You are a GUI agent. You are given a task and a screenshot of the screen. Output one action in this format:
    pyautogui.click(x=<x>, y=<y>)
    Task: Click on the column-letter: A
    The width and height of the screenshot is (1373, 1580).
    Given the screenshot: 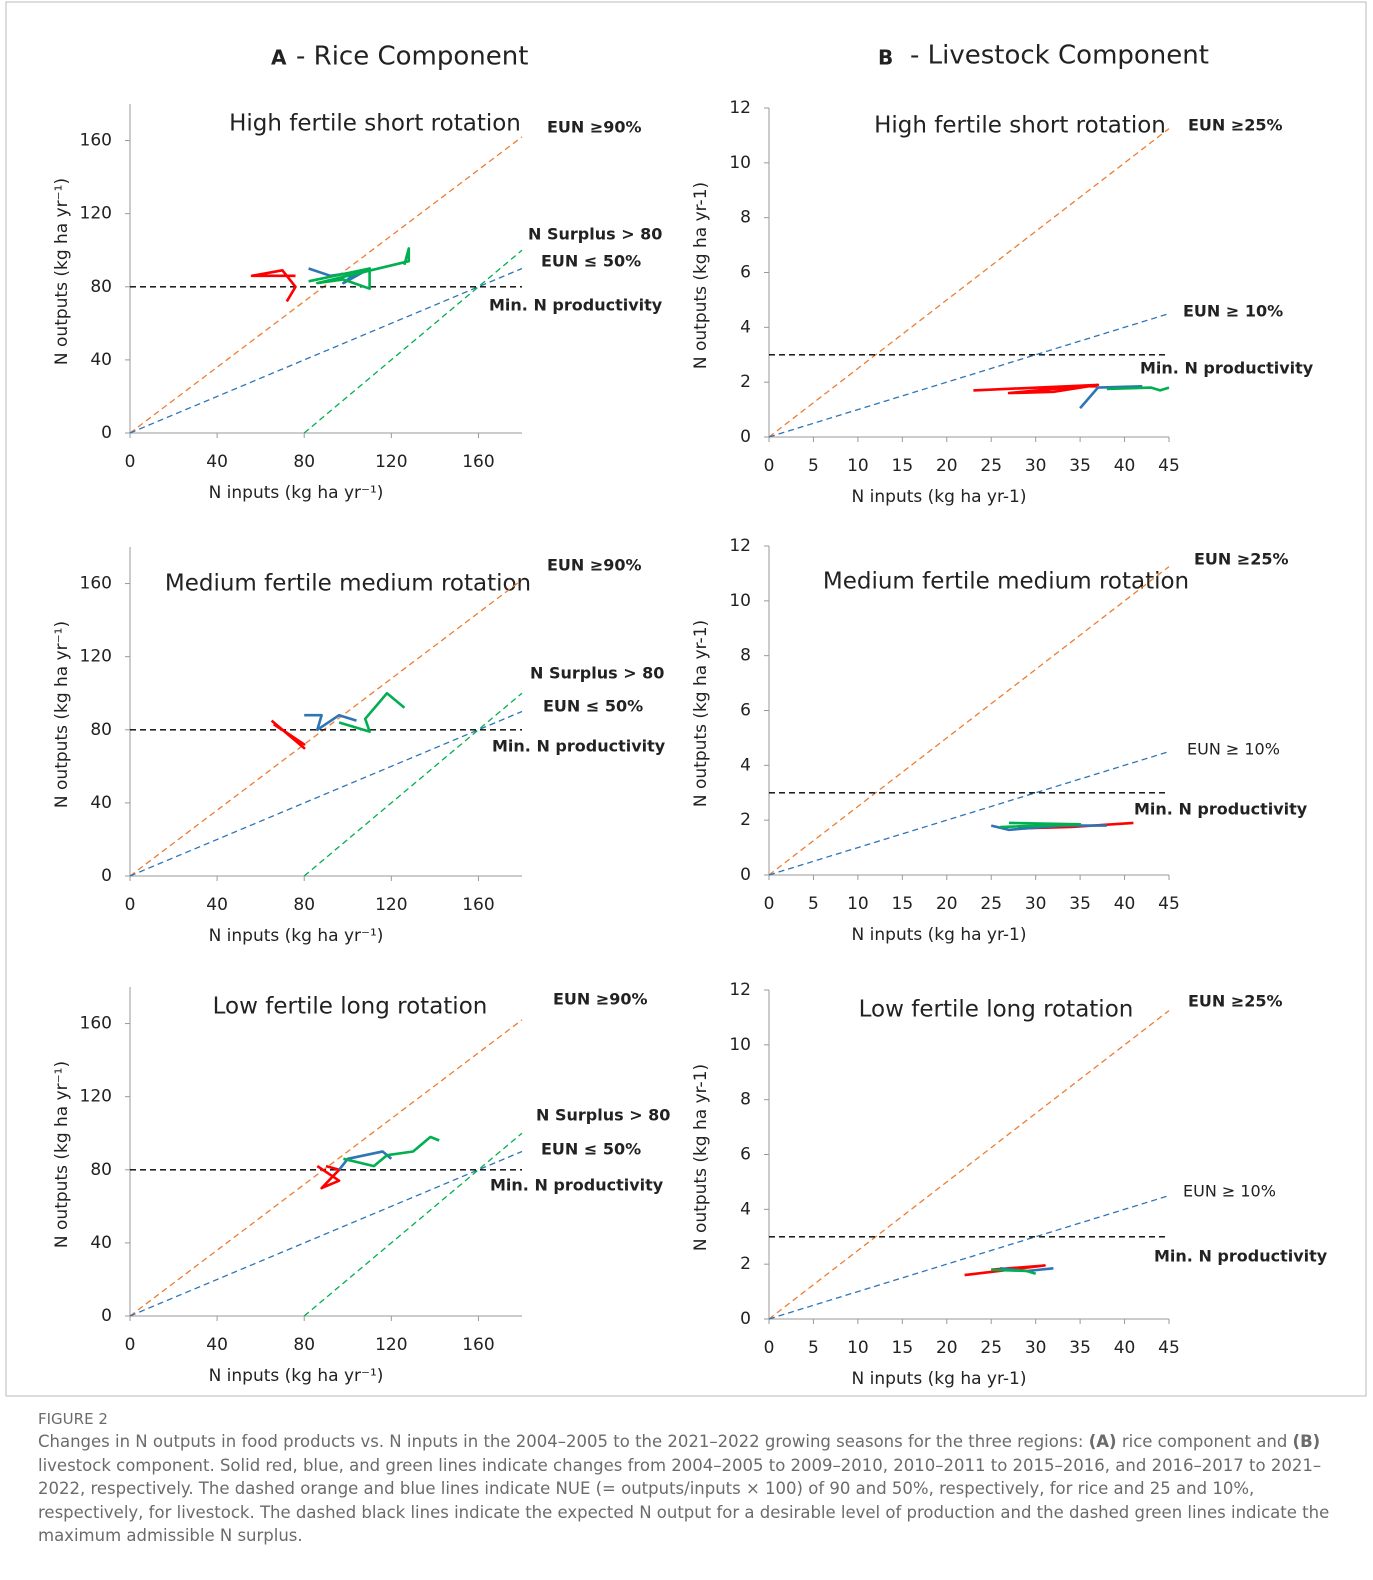 What is the action you would take?
    pyautogui.click(x=279, y=58)
    